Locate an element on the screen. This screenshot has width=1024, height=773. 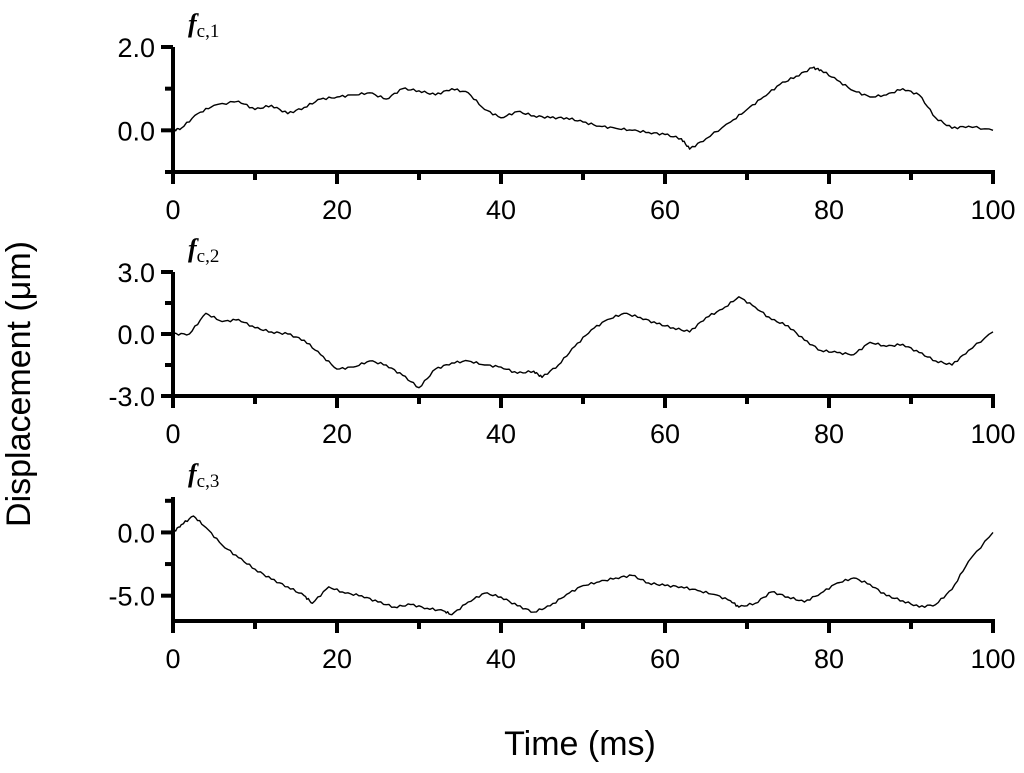
panel-2-label: fc,2 is located at coordinates (203, 250).